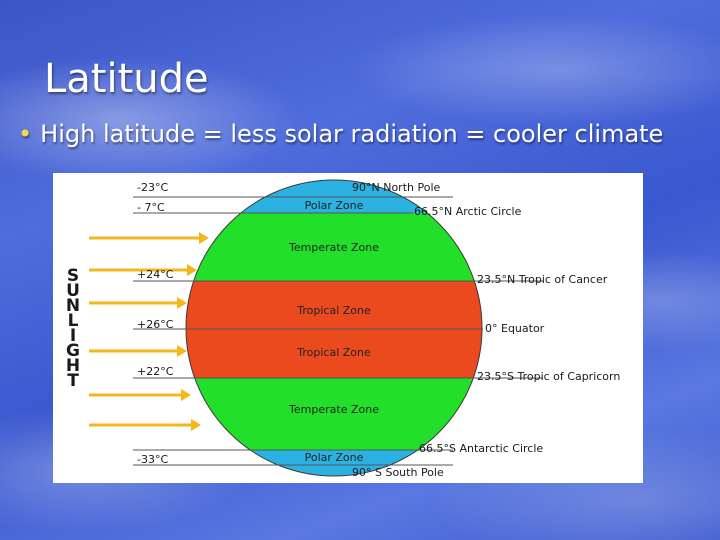 This screenshot has height=540, width=720. What do you see at coordinates (73, 366) in the screenshot?
I see `sunlight-letter: H` at bounding box center [73, 366].